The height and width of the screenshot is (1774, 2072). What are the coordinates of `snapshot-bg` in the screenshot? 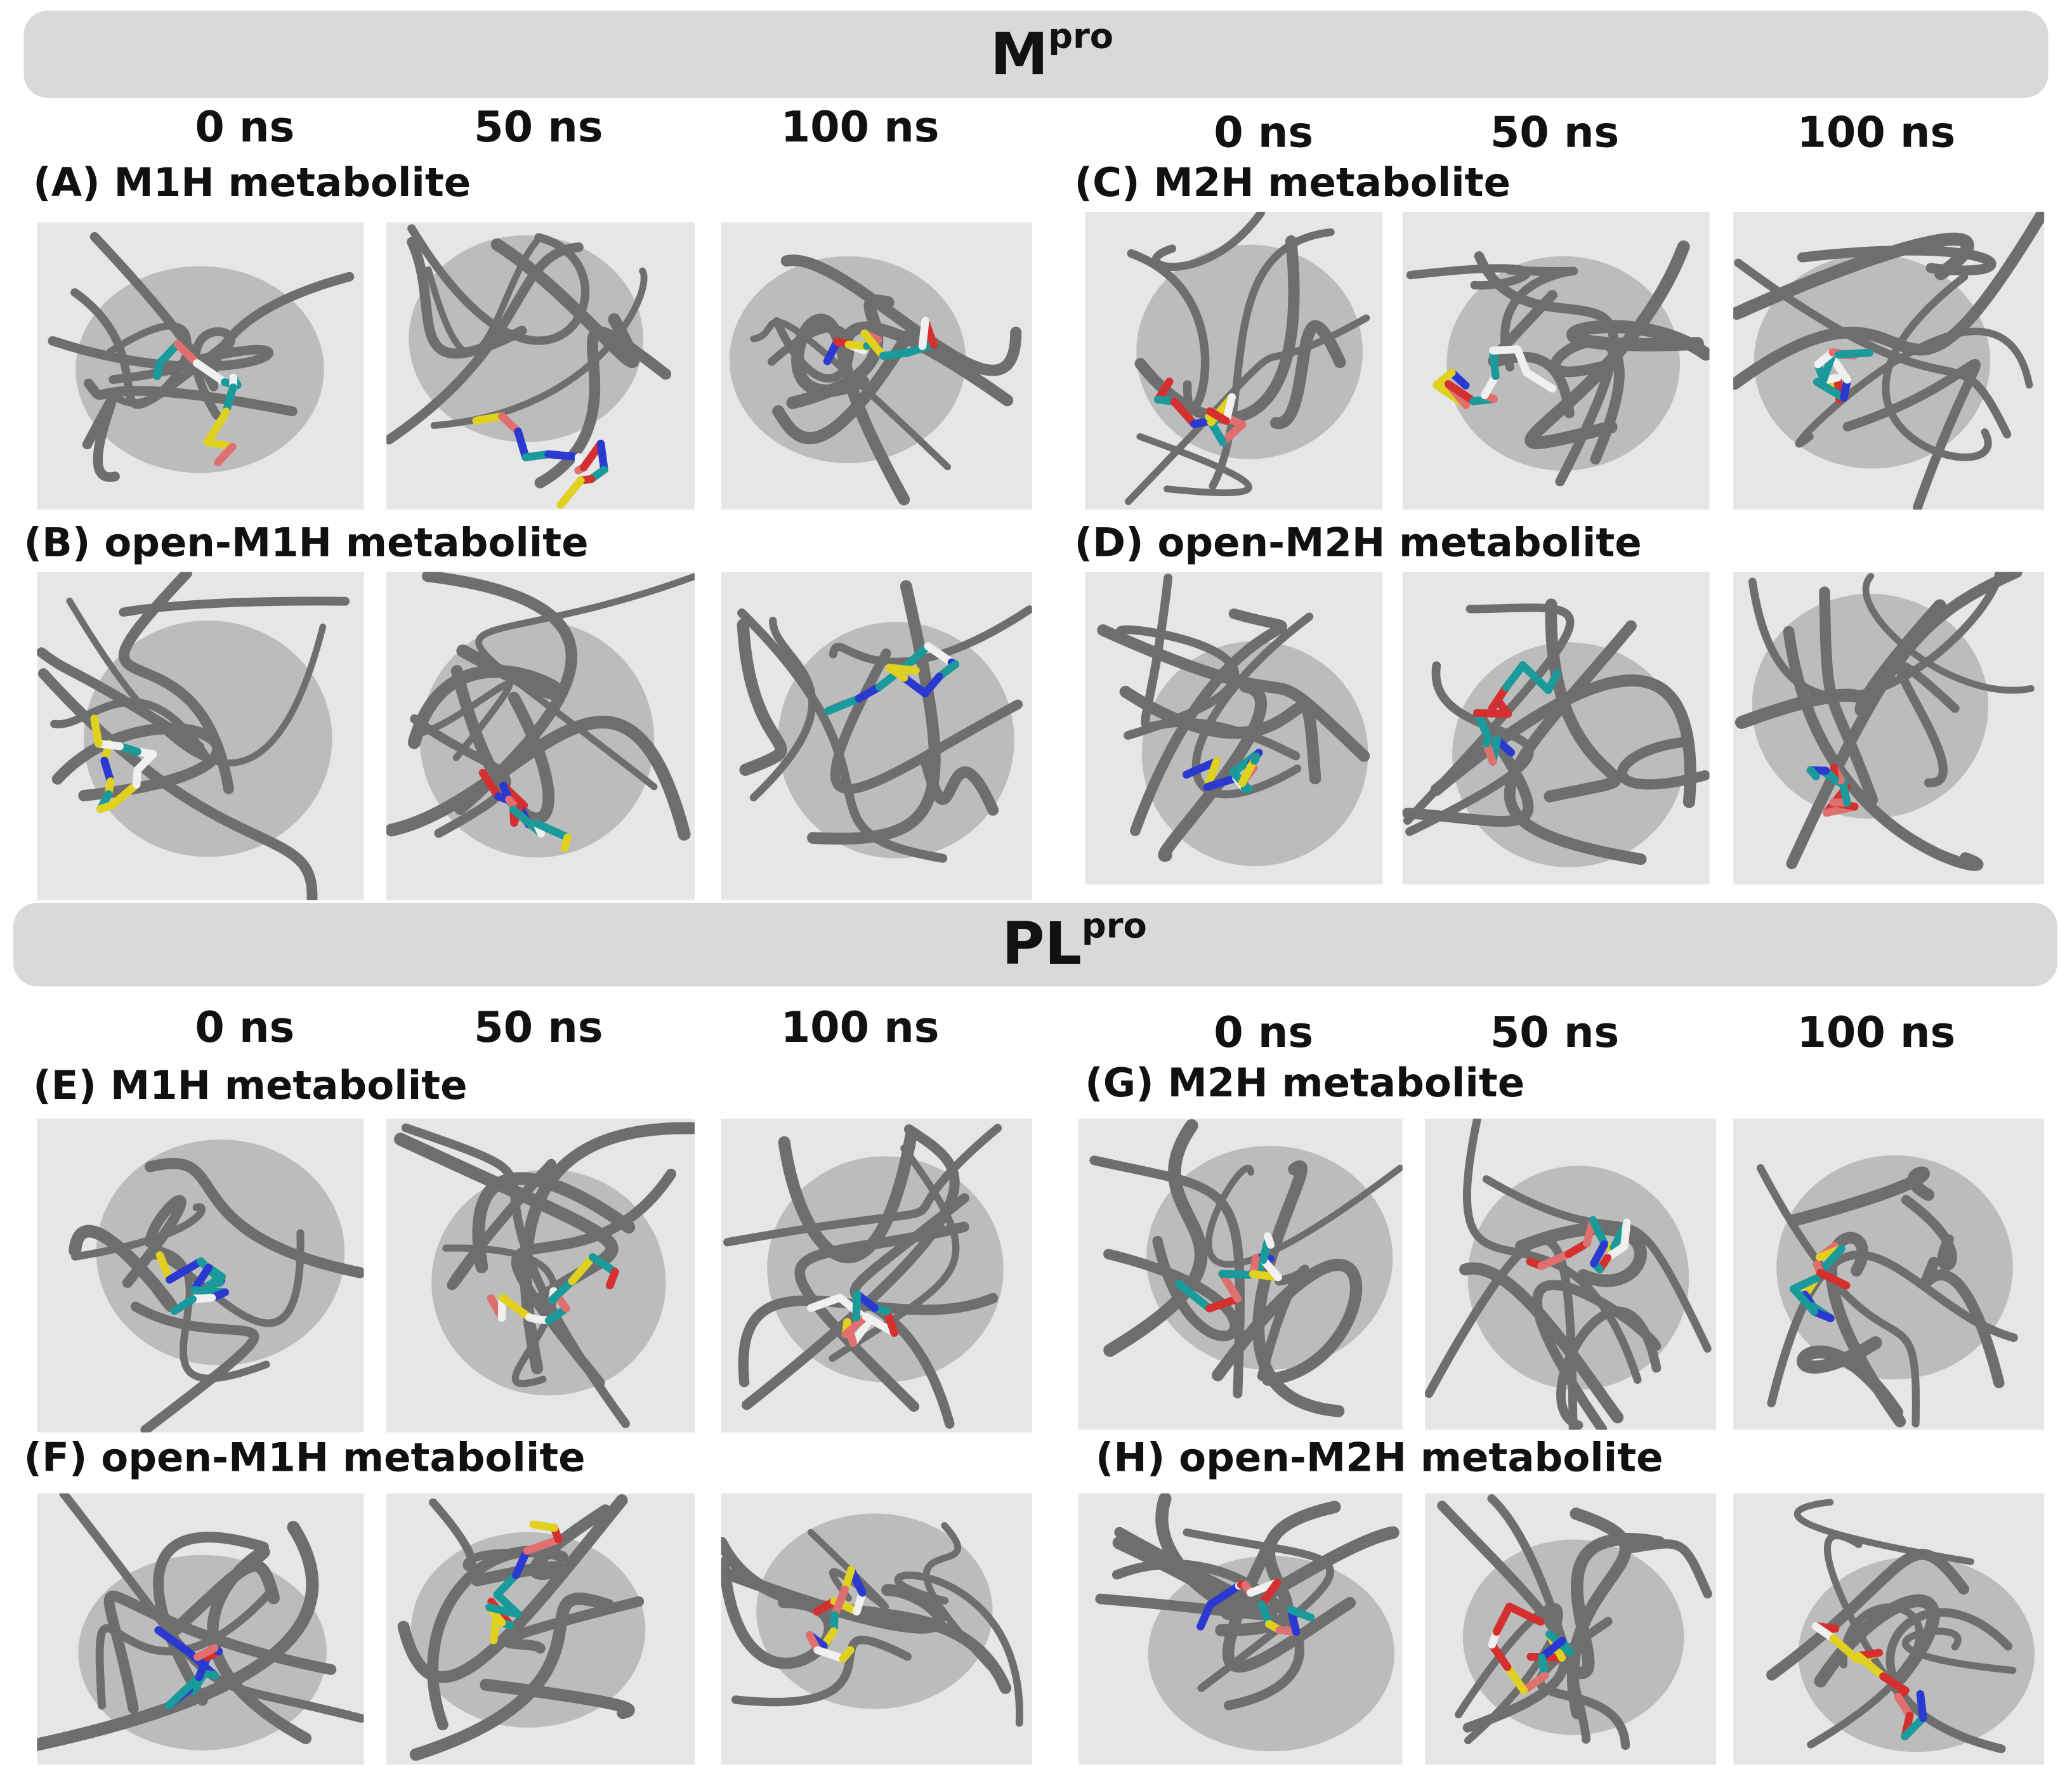 It's located at (1889, 728).